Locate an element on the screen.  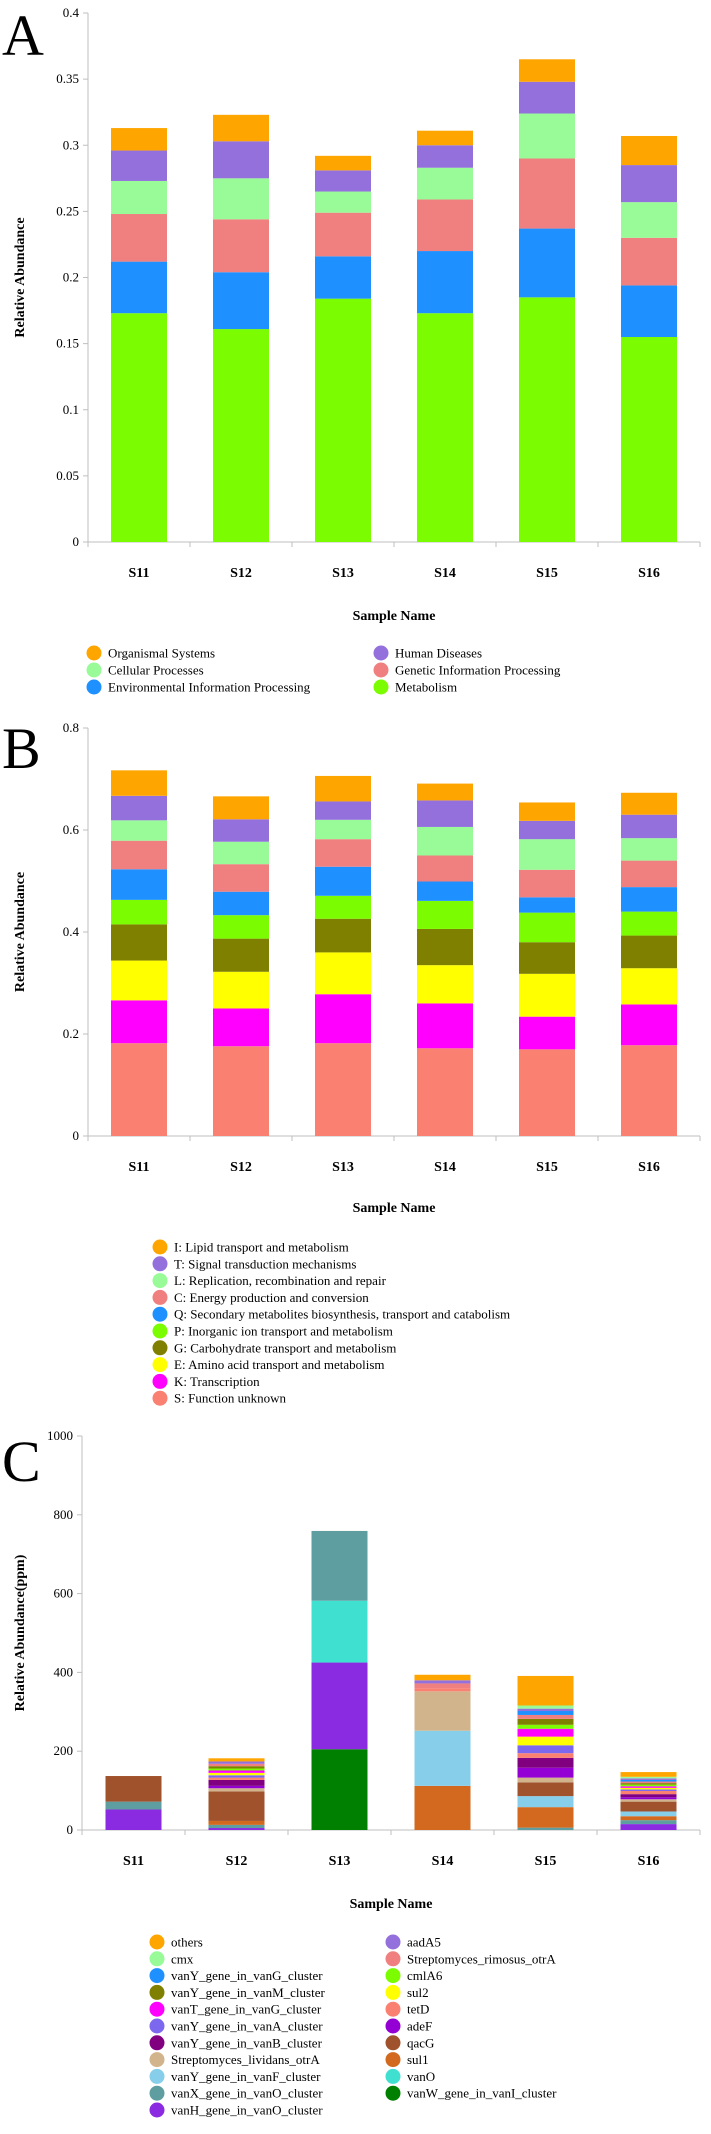
category-label-s14: S14 is located at coordinates (445, 1167).